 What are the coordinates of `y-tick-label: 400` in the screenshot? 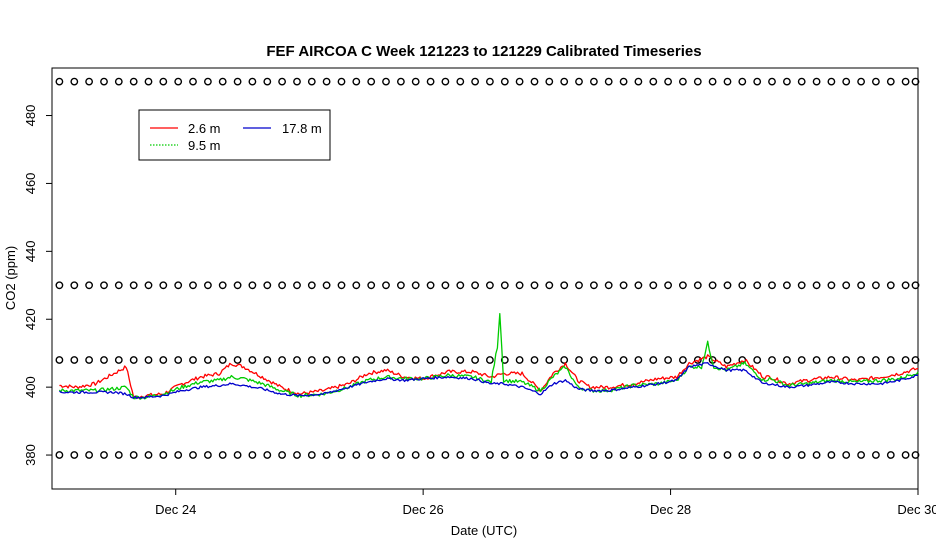 It's located at (30, 387).